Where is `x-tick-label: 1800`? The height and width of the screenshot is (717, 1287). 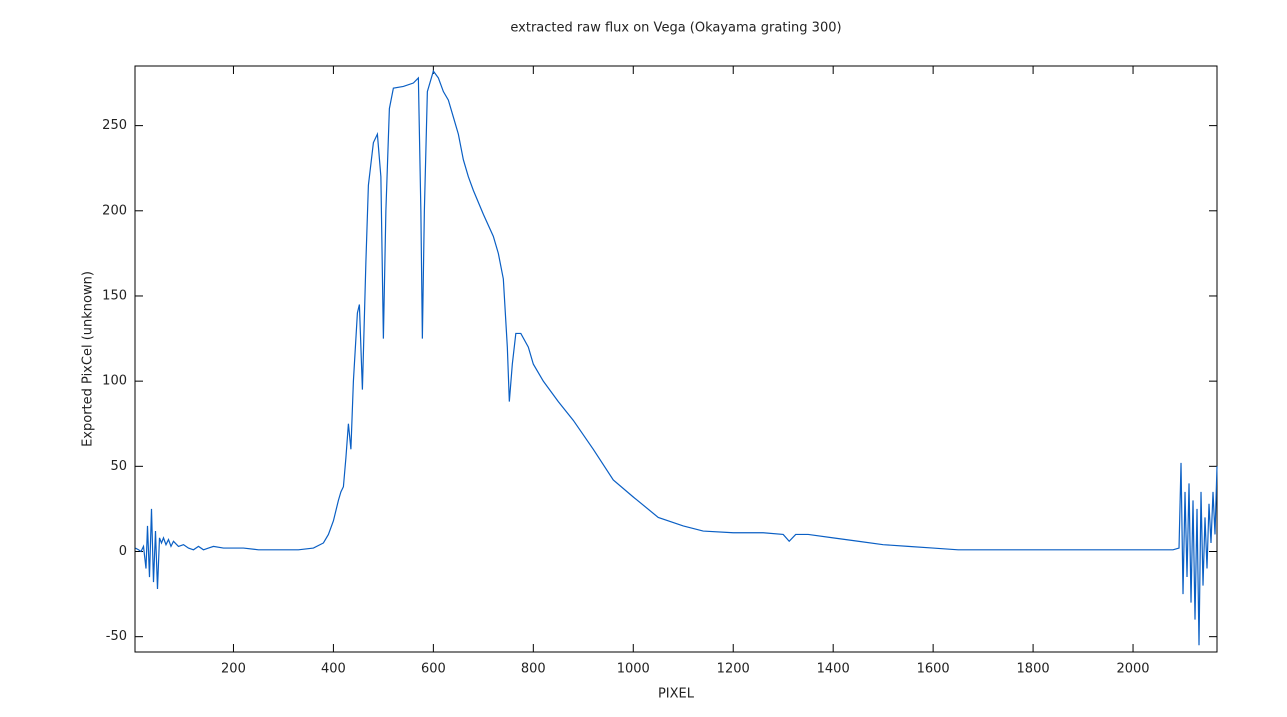
x-tick-label: 1800 is located at coordinates (1033, 669).